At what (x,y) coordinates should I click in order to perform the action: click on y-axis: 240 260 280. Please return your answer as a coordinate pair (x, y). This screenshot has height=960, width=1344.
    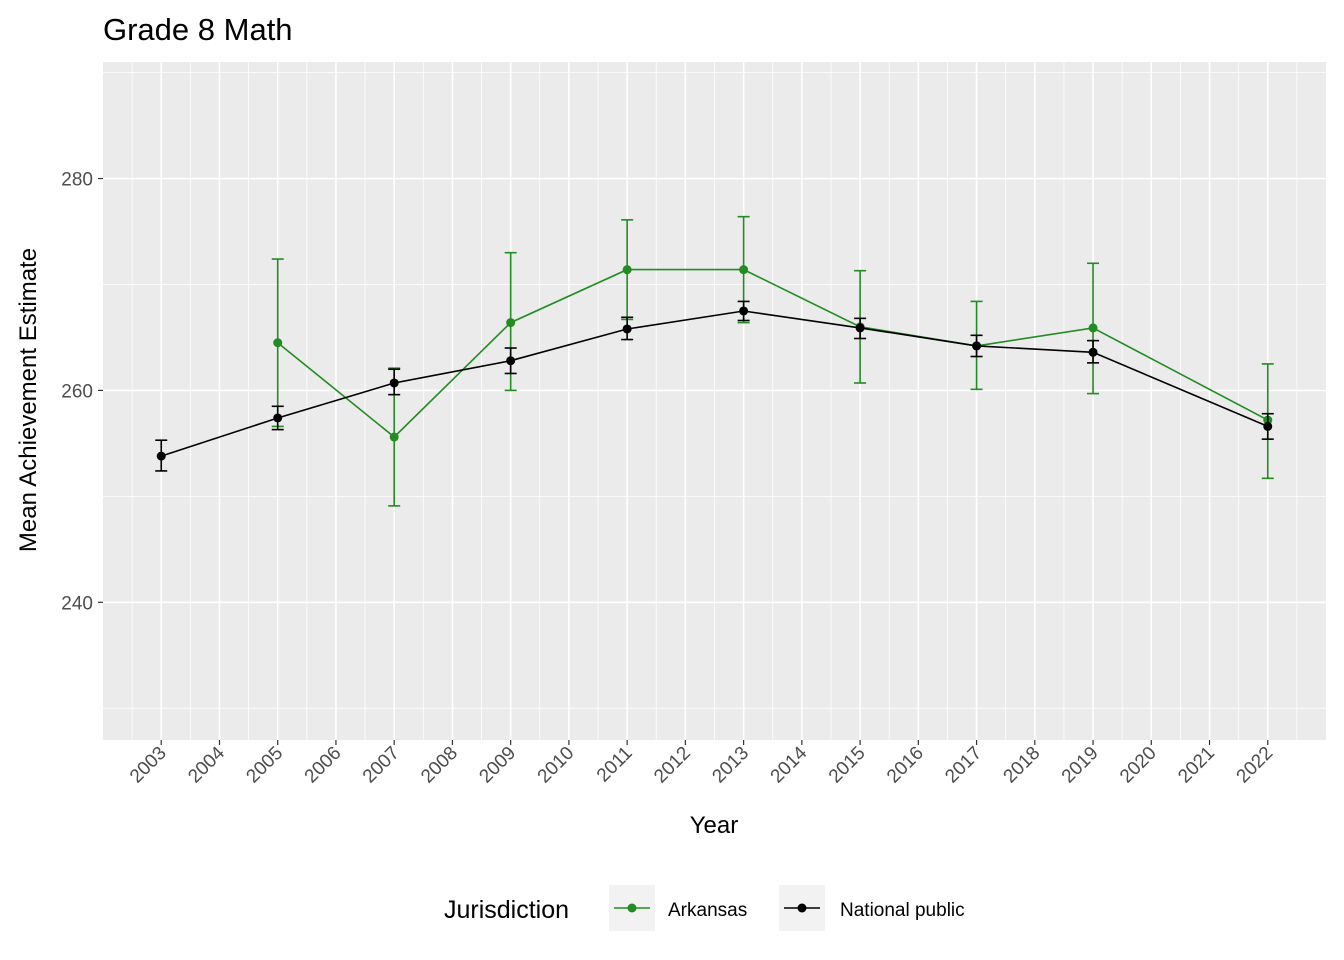
    Looking at the image, I should click on (82, 392).